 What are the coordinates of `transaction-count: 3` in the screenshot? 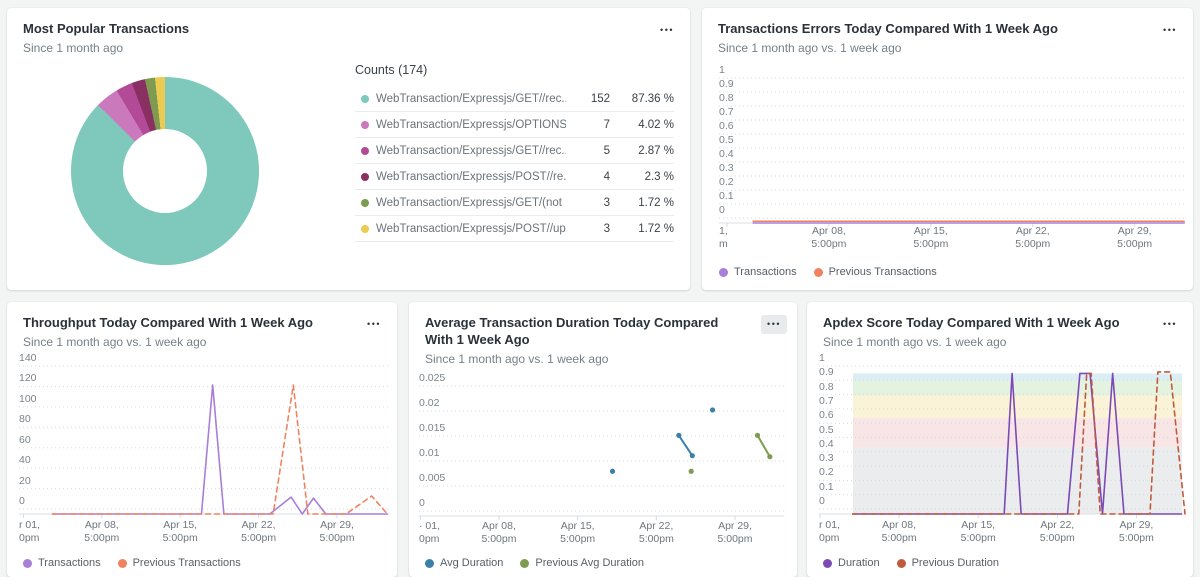 It's located at (606, 202).